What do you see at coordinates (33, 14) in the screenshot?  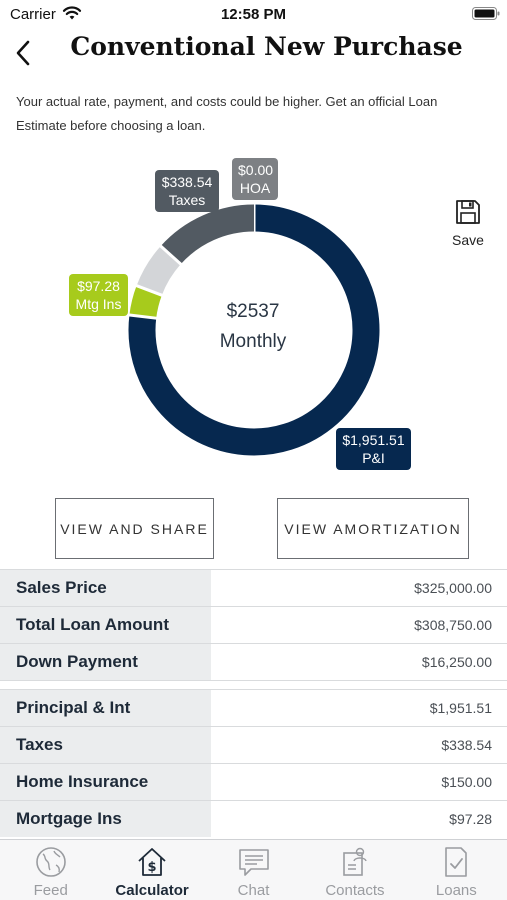 I see `carrier-label: Carrier` at bounding box center [33, 14].